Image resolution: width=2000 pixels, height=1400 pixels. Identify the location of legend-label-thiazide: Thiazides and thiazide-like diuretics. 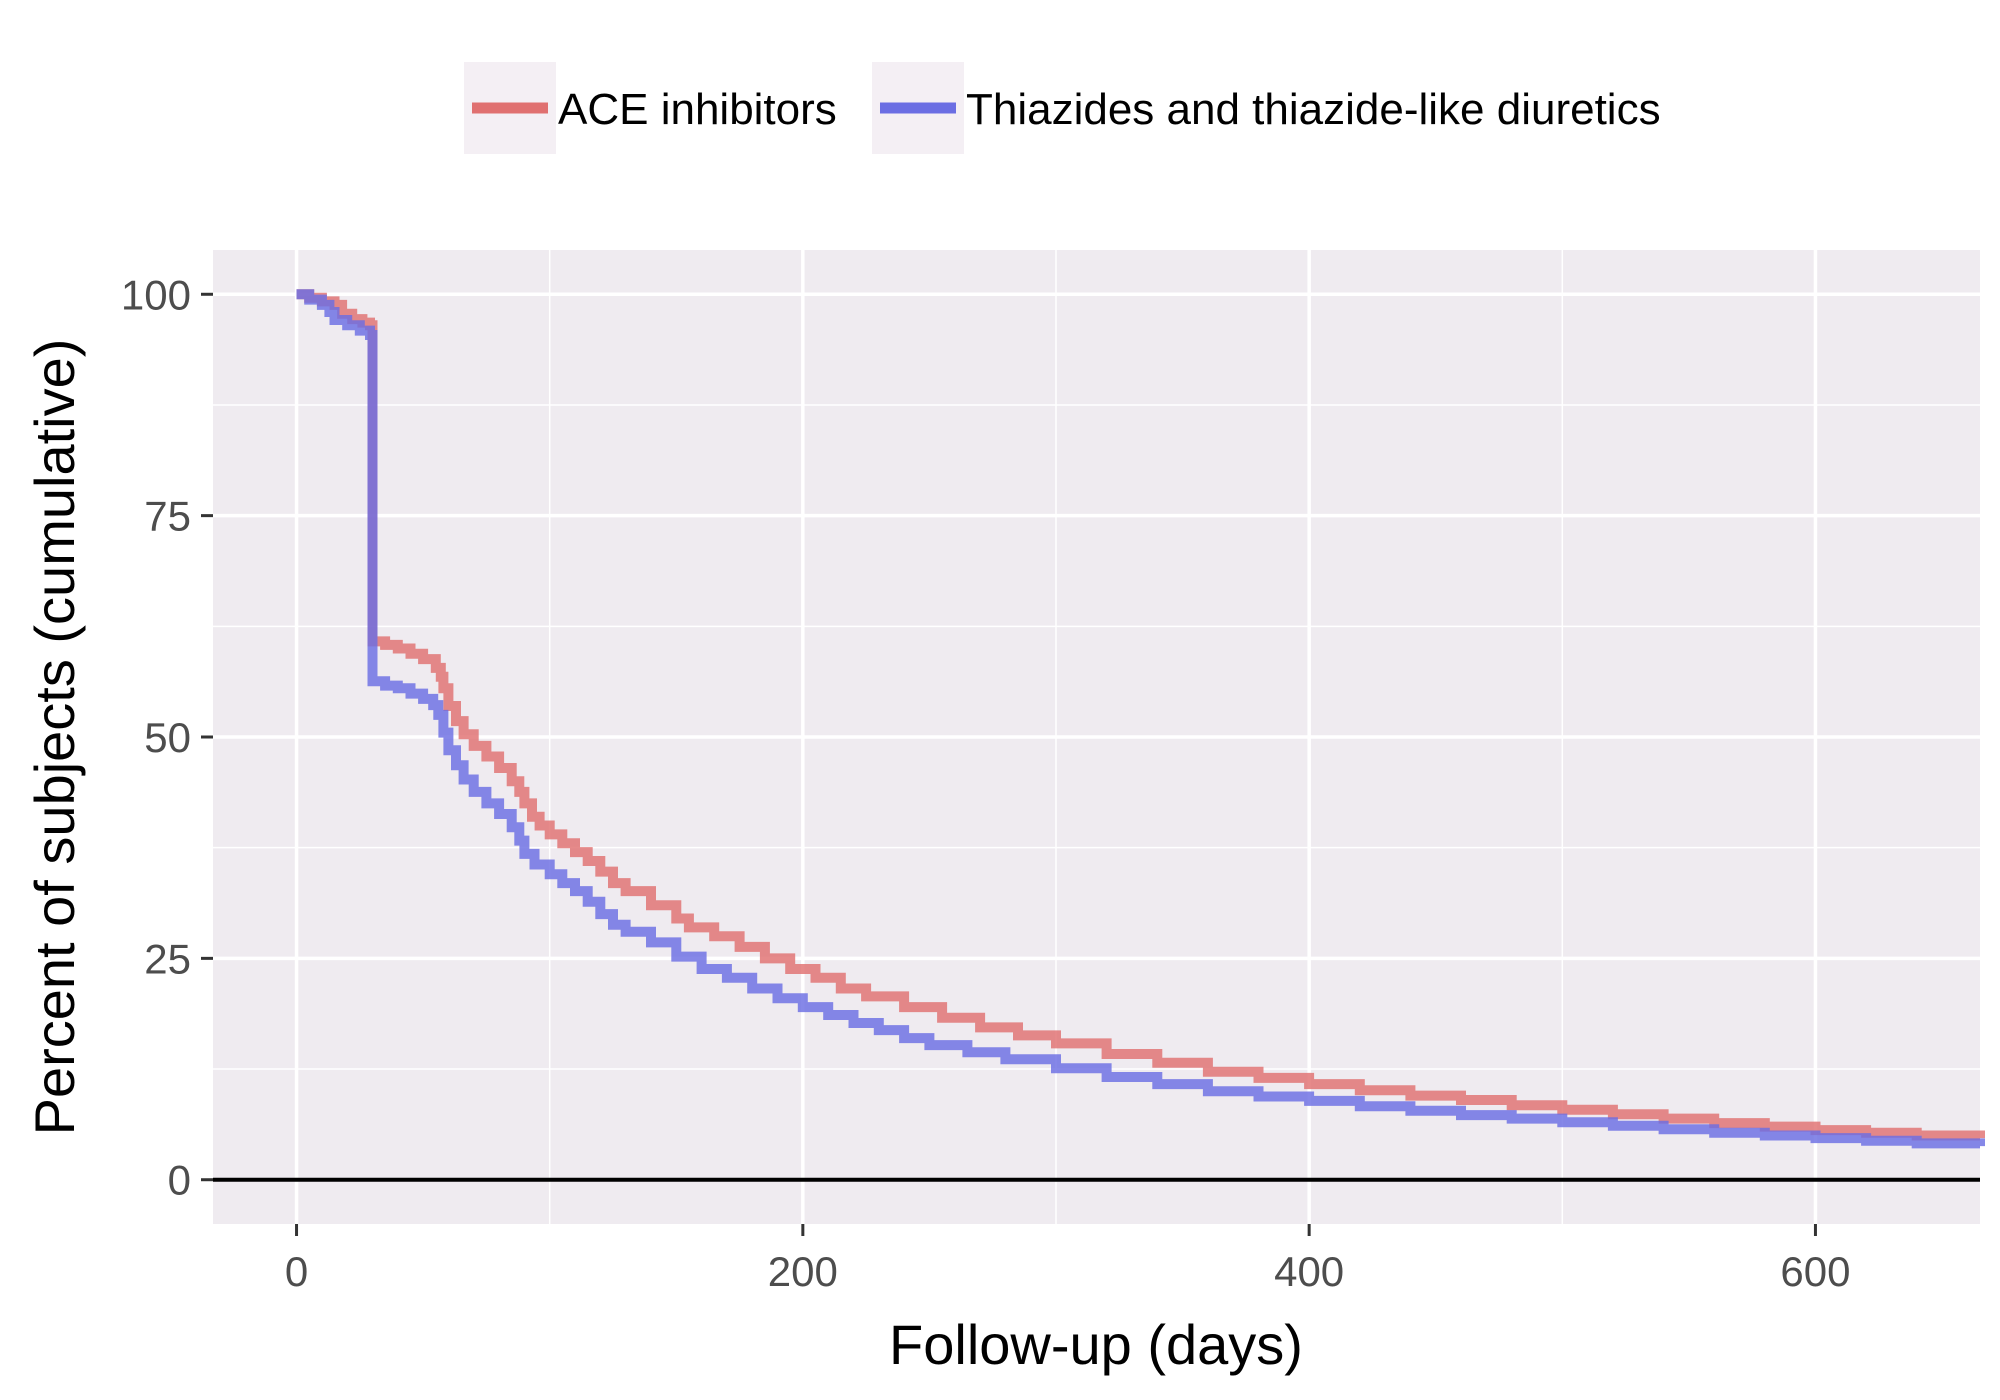
(1313, 109).